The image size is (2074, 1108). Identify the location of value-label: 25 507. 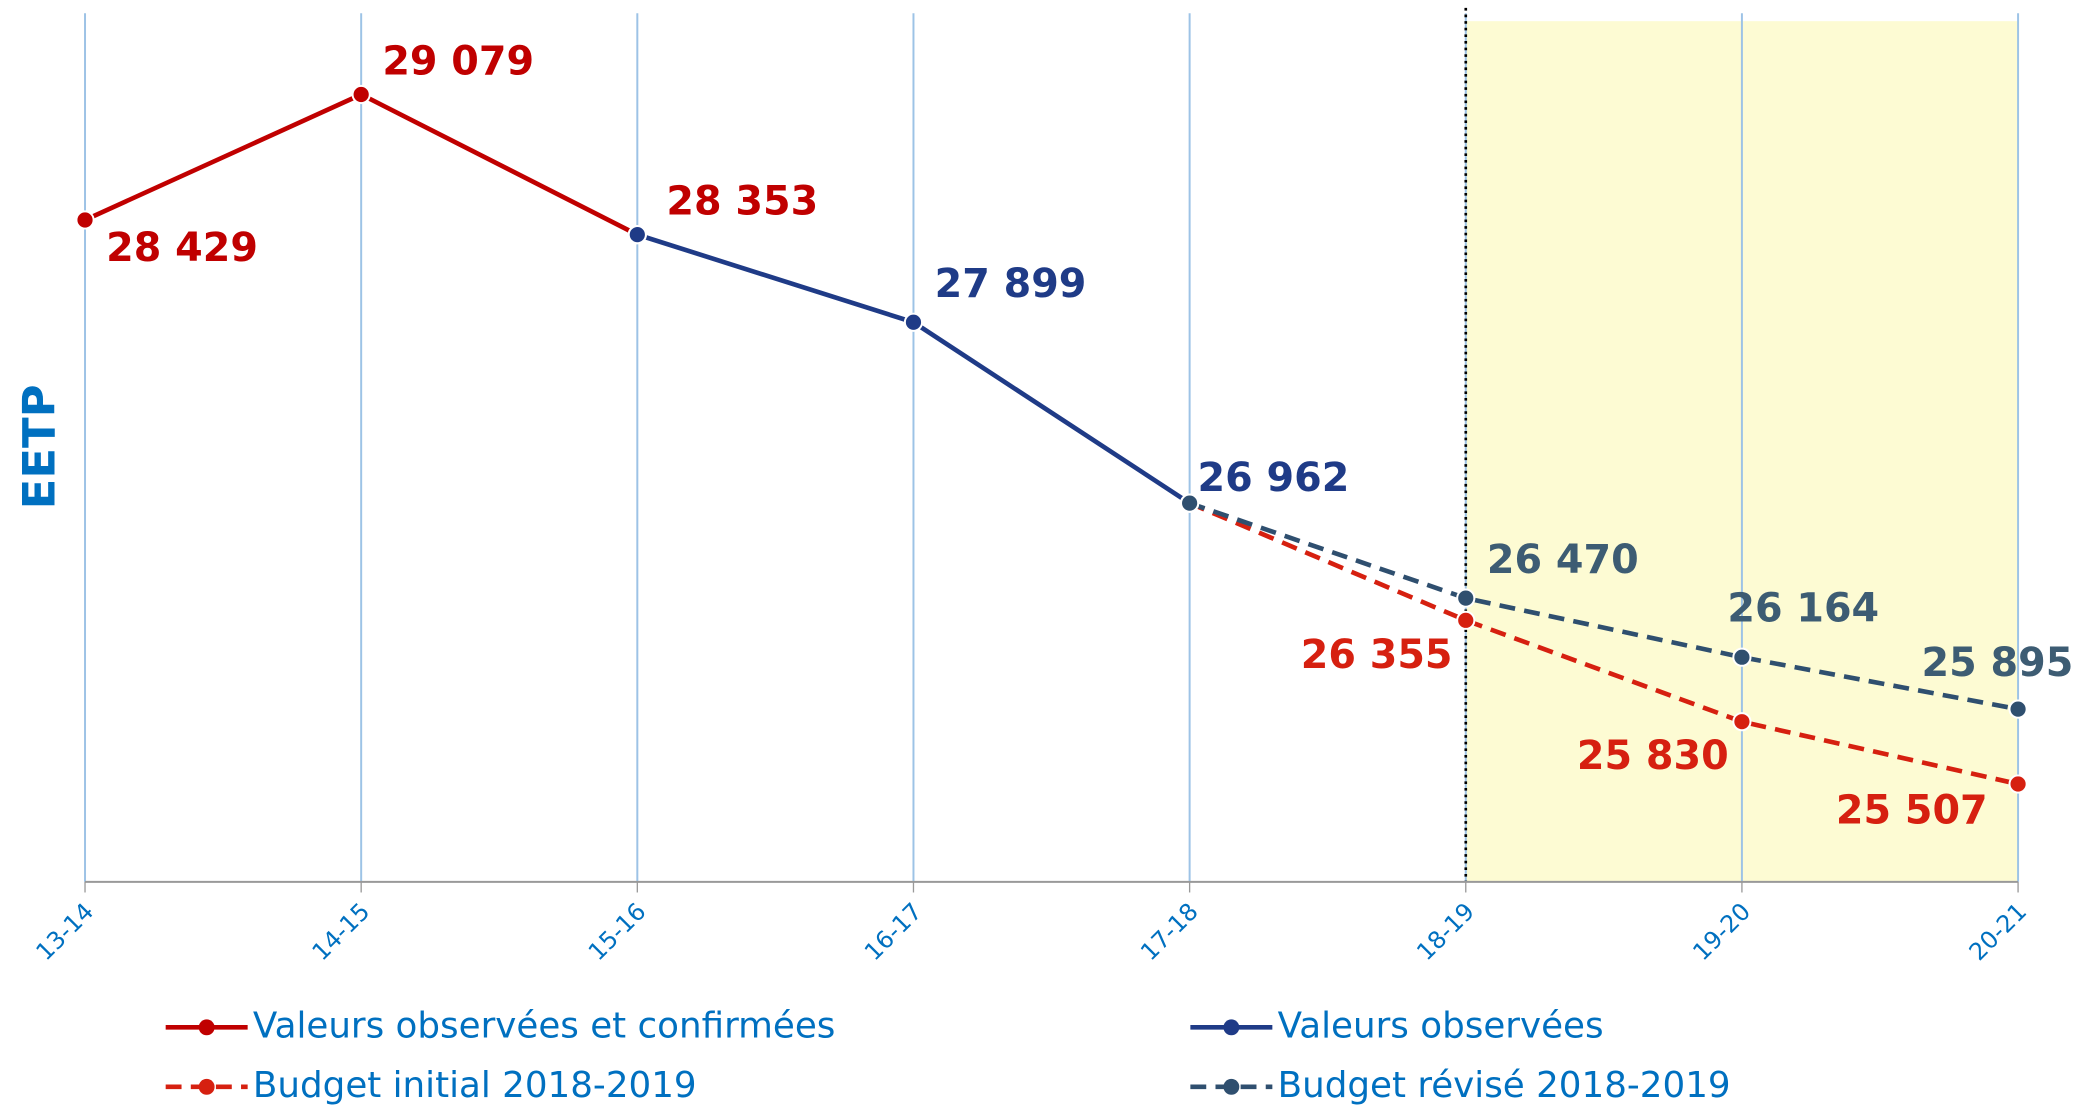
(1912, 811).